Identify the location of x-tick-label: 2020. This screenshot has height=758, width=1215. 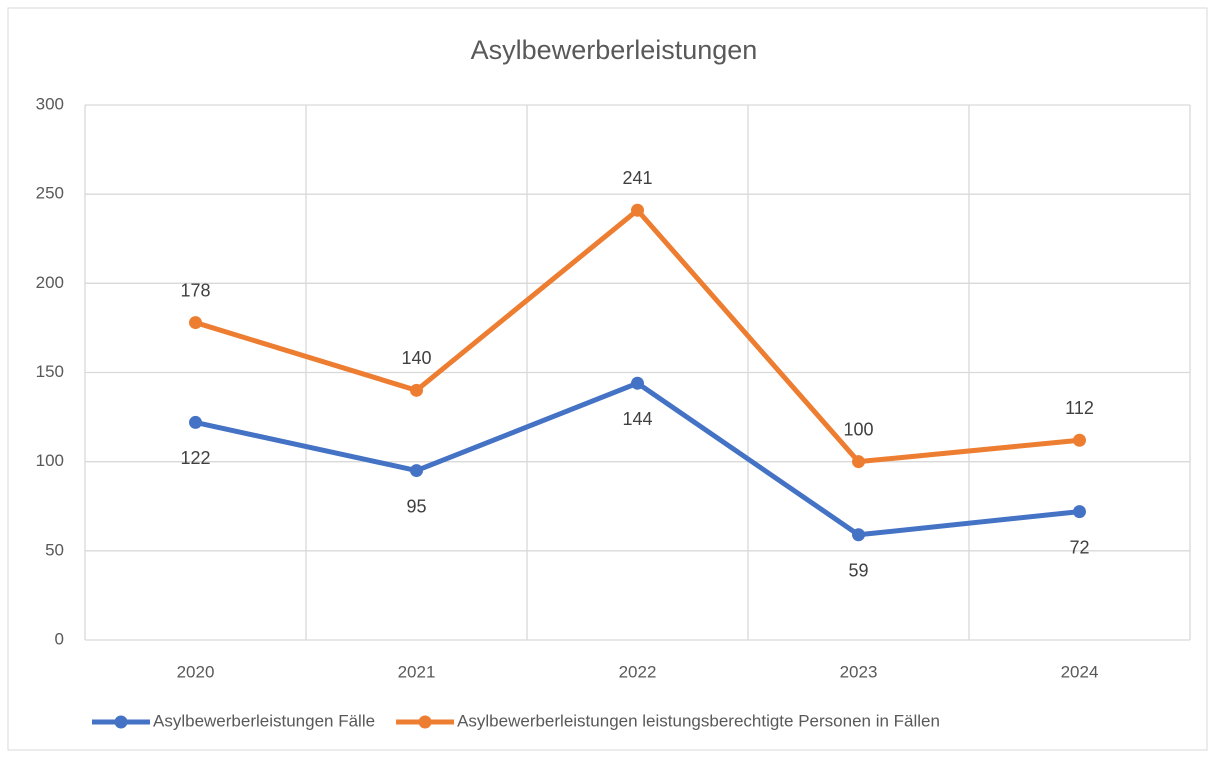
(196, 671).